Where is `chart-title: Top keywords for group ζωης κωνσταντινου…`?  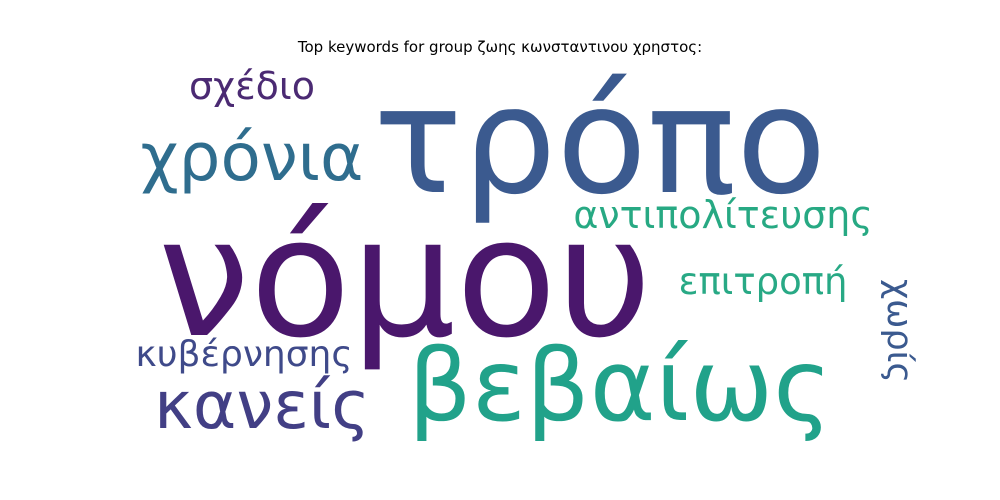
chart-title: Top keywords for group ζωης κωνσταντινου… is located at coordinates (500, 47).